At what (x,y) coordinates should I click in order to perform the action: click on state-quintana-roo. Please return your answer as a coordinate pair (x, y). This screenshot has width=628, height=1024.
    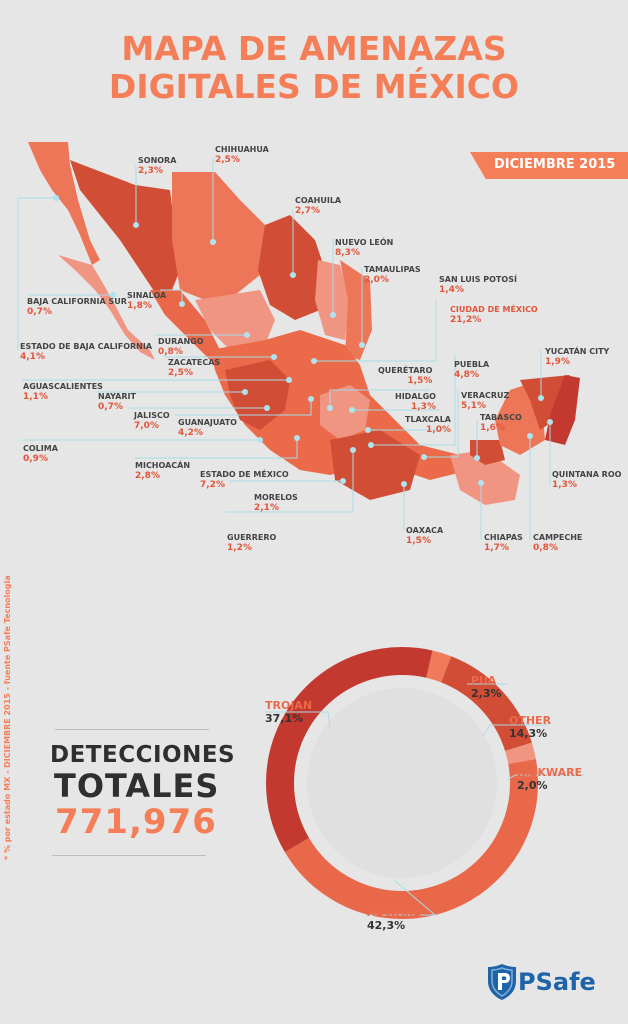
    Looking at the image, I should click on (562, 410).